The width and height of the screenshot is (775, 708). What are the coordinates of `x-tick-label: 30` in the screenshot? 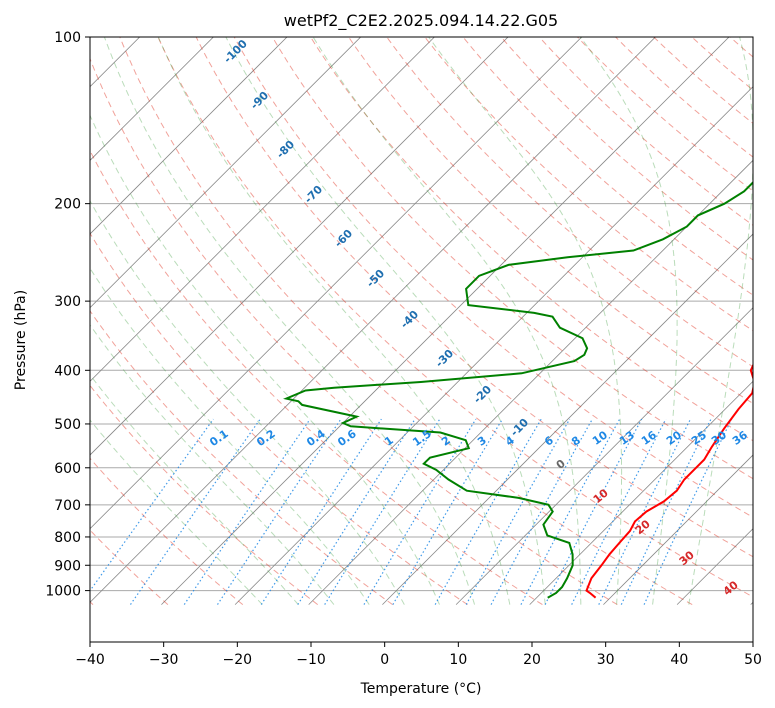 It's located at (606, 660).